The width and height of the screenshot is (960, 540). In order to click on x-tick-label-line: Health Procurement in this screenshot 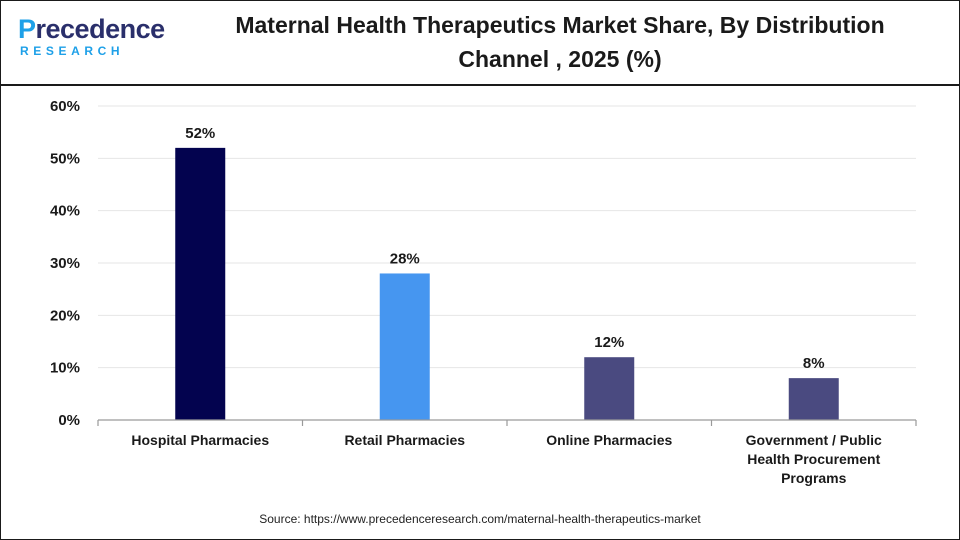, I will do `click(813, 459)`.